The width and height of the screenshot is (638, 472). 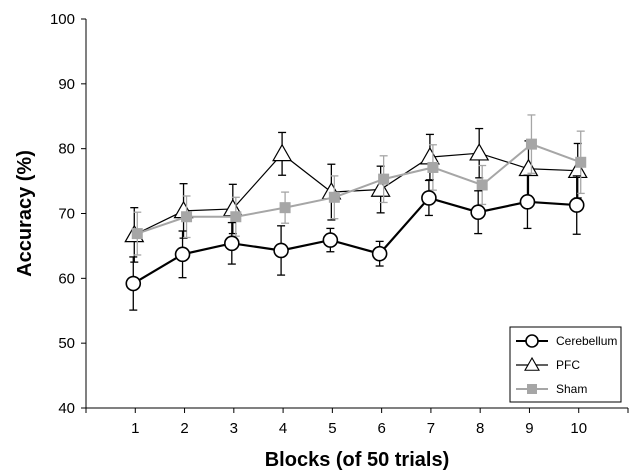 I want to click on x-tick-label: 3, so click(x=234, y=428).